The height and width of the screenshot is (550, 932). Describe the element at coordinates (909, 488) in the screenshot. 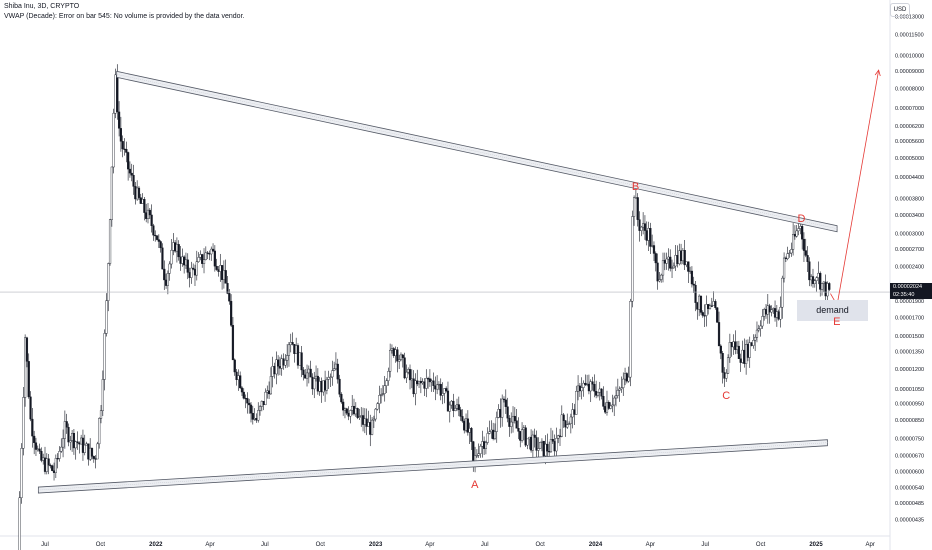

I see `price-tick-label: 0.00000540` at that location.